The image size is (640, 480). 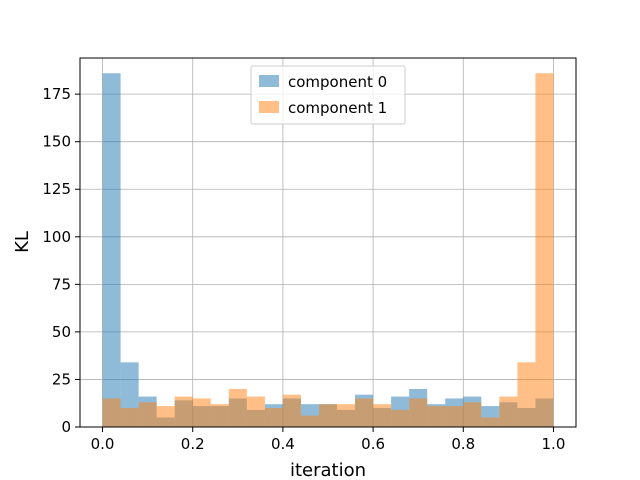 I want to click on x-tick-label: 0.8, so click(x=463, y=444).